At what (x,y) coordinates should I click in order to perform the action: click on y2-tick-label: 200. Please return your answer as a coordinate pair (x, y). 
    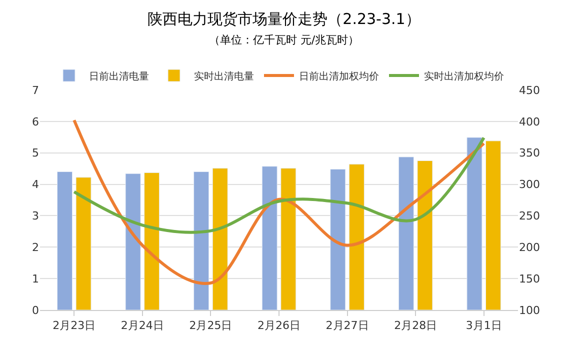
    Looking at the image, I should click on (529, 247).